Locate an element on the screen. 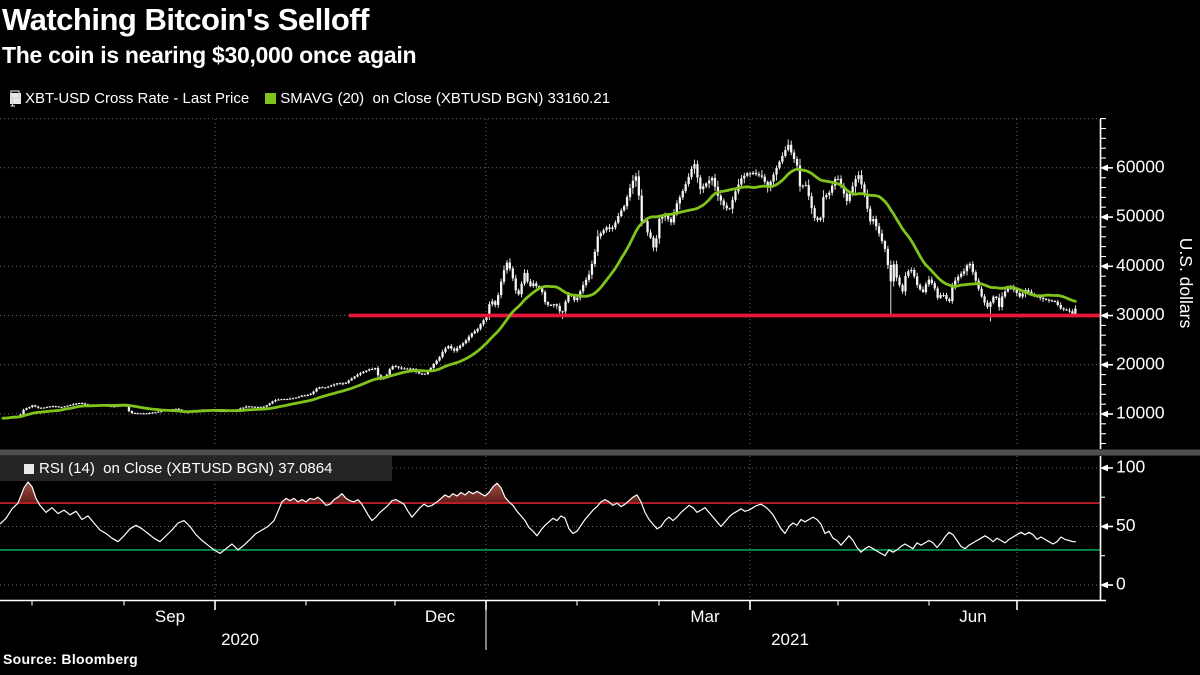 This screenshot has width=1200, height=675. ylabel-us-dollars: U.S. dollars is located at coordinates (1186, 283).